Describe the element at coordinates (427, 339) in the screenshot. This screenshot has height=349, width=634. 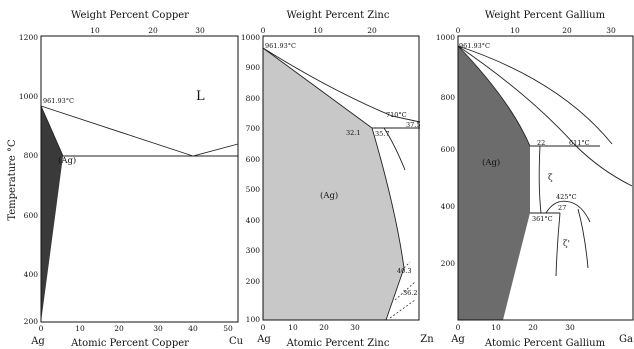
I see `right-element-label: Zn` at that location.